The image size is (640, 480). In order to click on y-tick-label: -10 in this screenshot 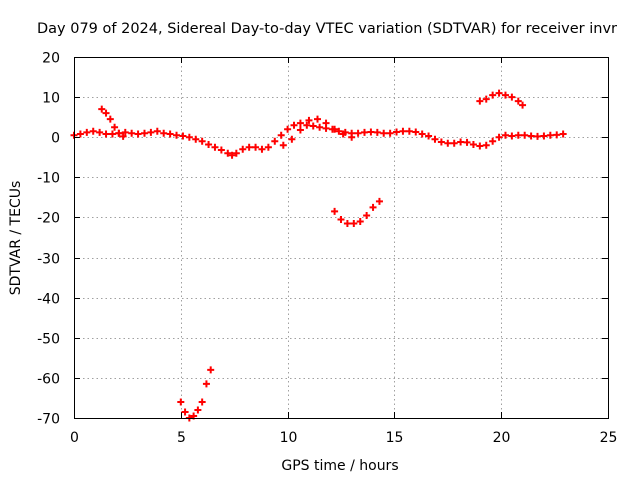, I will do `click(48, 179)`.